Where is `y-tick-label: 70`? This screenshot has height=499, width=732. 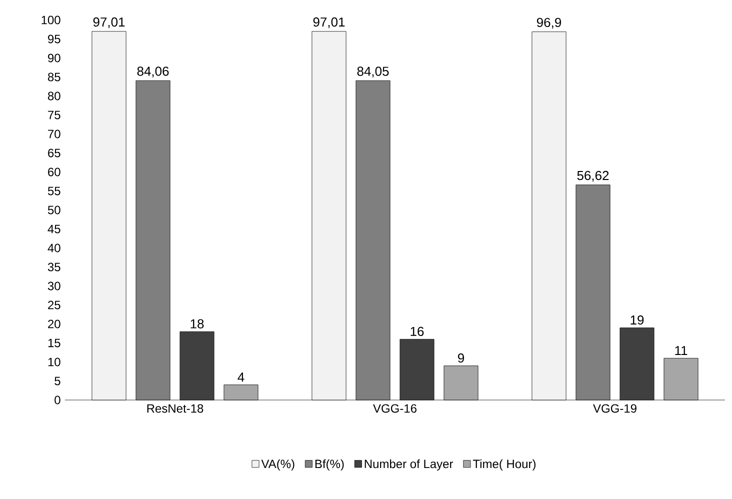
y-tick-label: 70 is located at coordinates (54, 134).